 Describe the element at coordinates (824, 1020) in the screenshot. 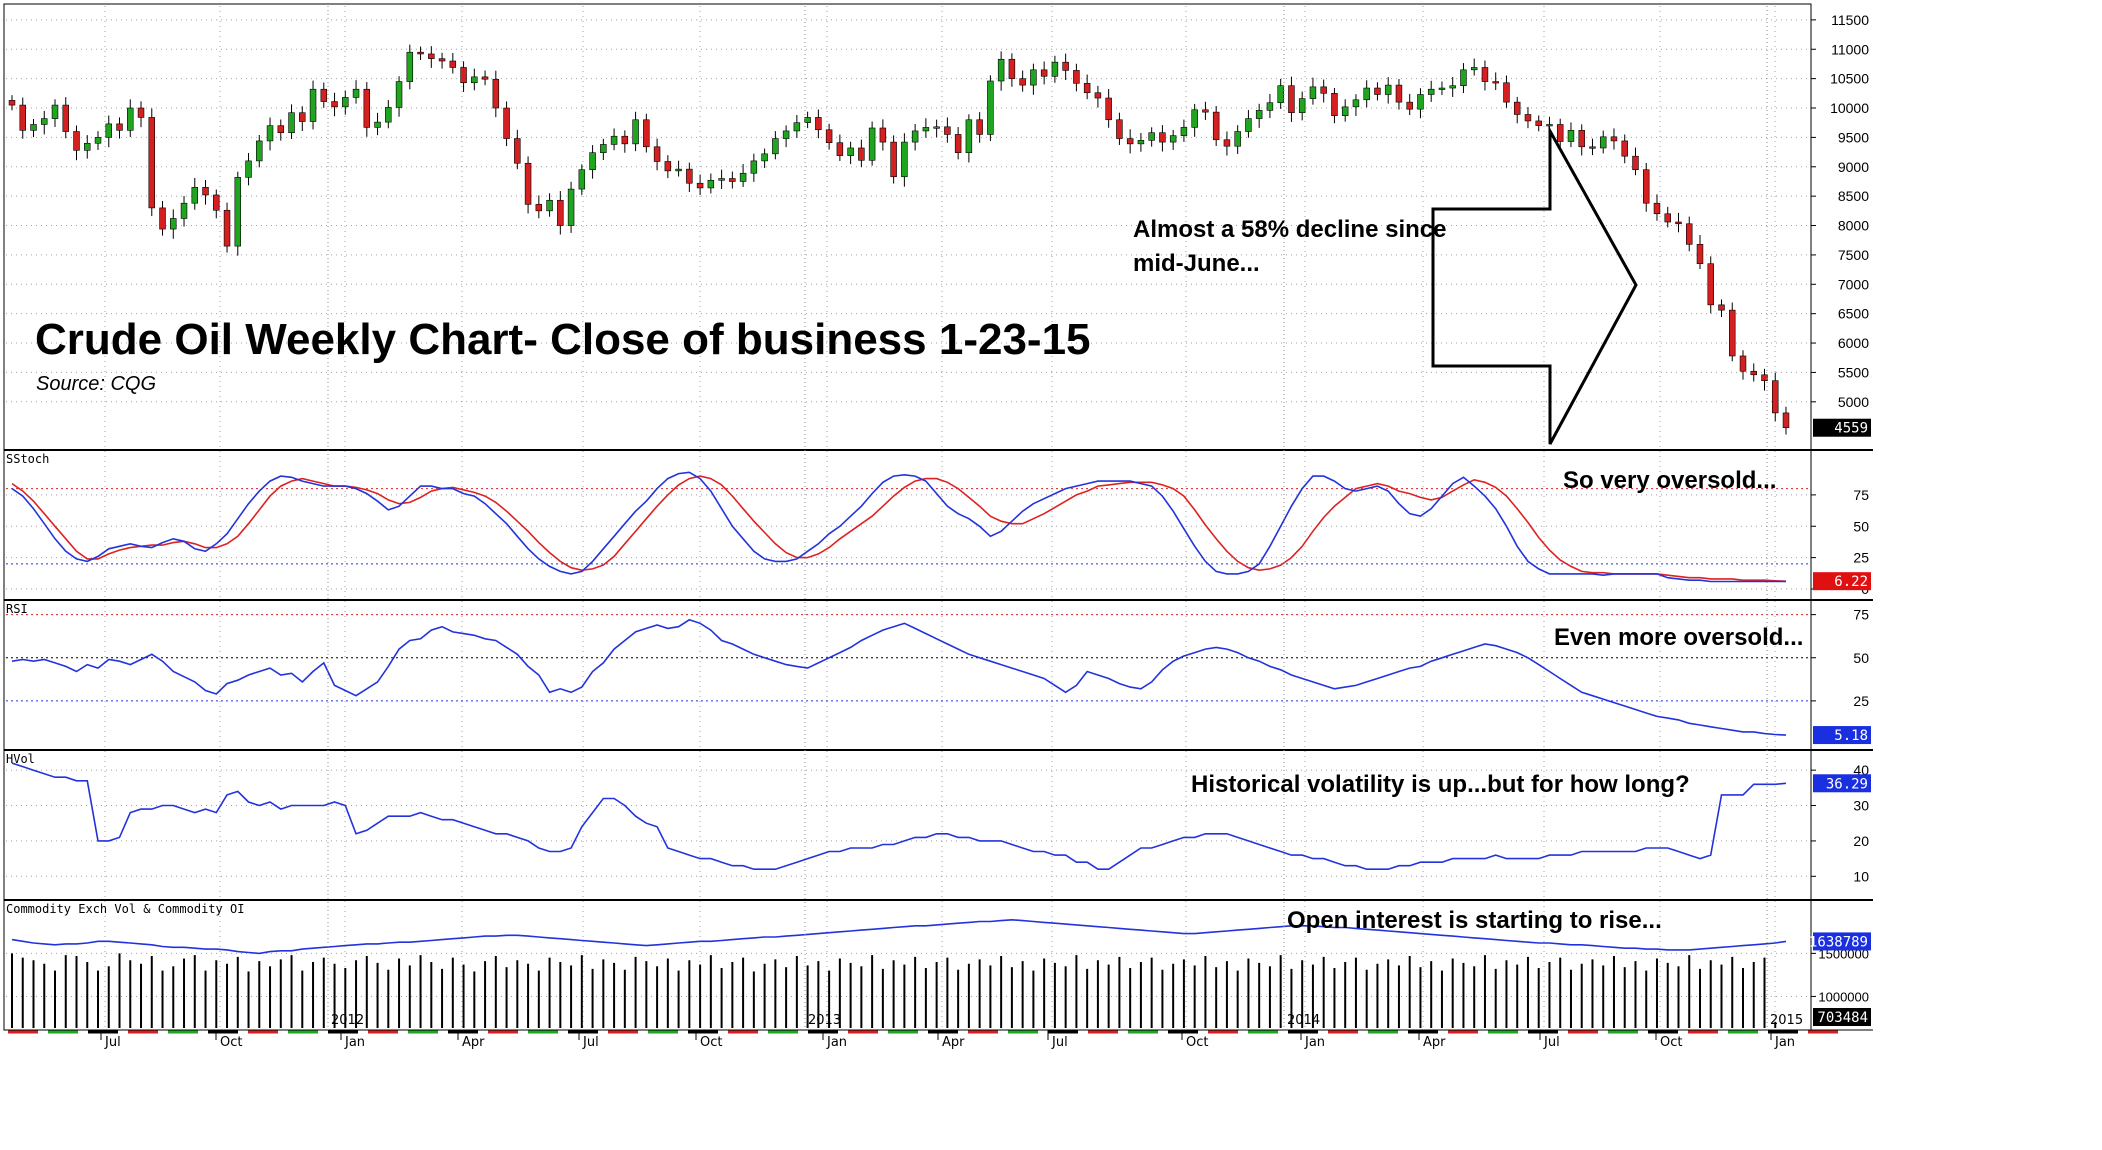

I see `year-label: 2013` at that location.